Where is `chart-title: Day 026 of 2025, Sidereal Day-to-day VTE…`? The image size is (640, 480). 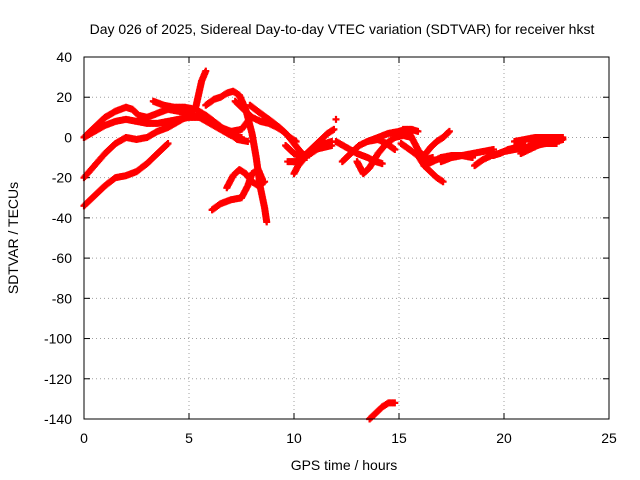 chart-title: Day 026 of 2025, Sidereal Day-to-day VTE… is located at coordinates (342, 29).